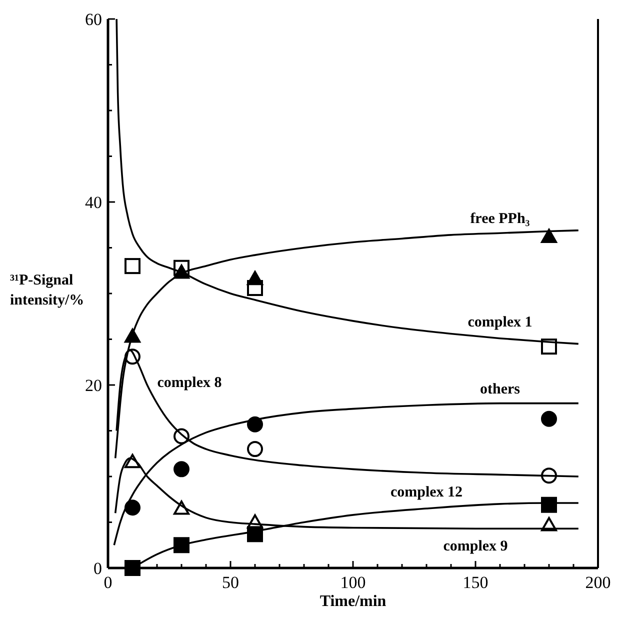 This screenshot has width=624, height=625. Describe the element at coordinates (93, 202) in the screenshot. I see `y-tick-label: 40` at that location.